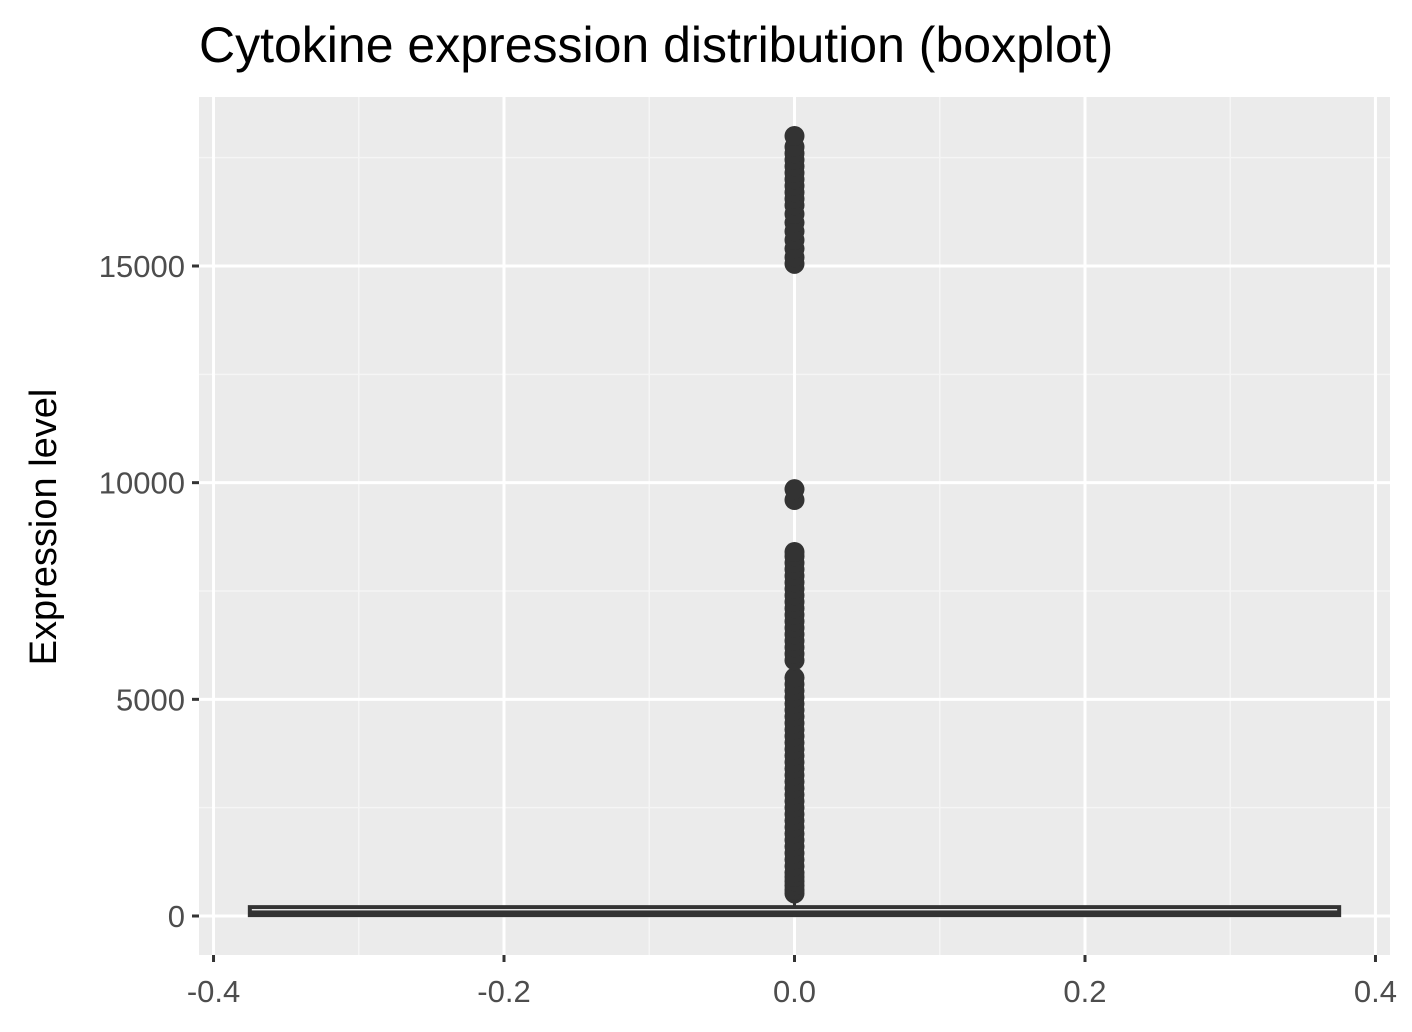 This screenshot has height=1032, width=1412. I want to click on y-tick-label: 5000, so click(150, 699).